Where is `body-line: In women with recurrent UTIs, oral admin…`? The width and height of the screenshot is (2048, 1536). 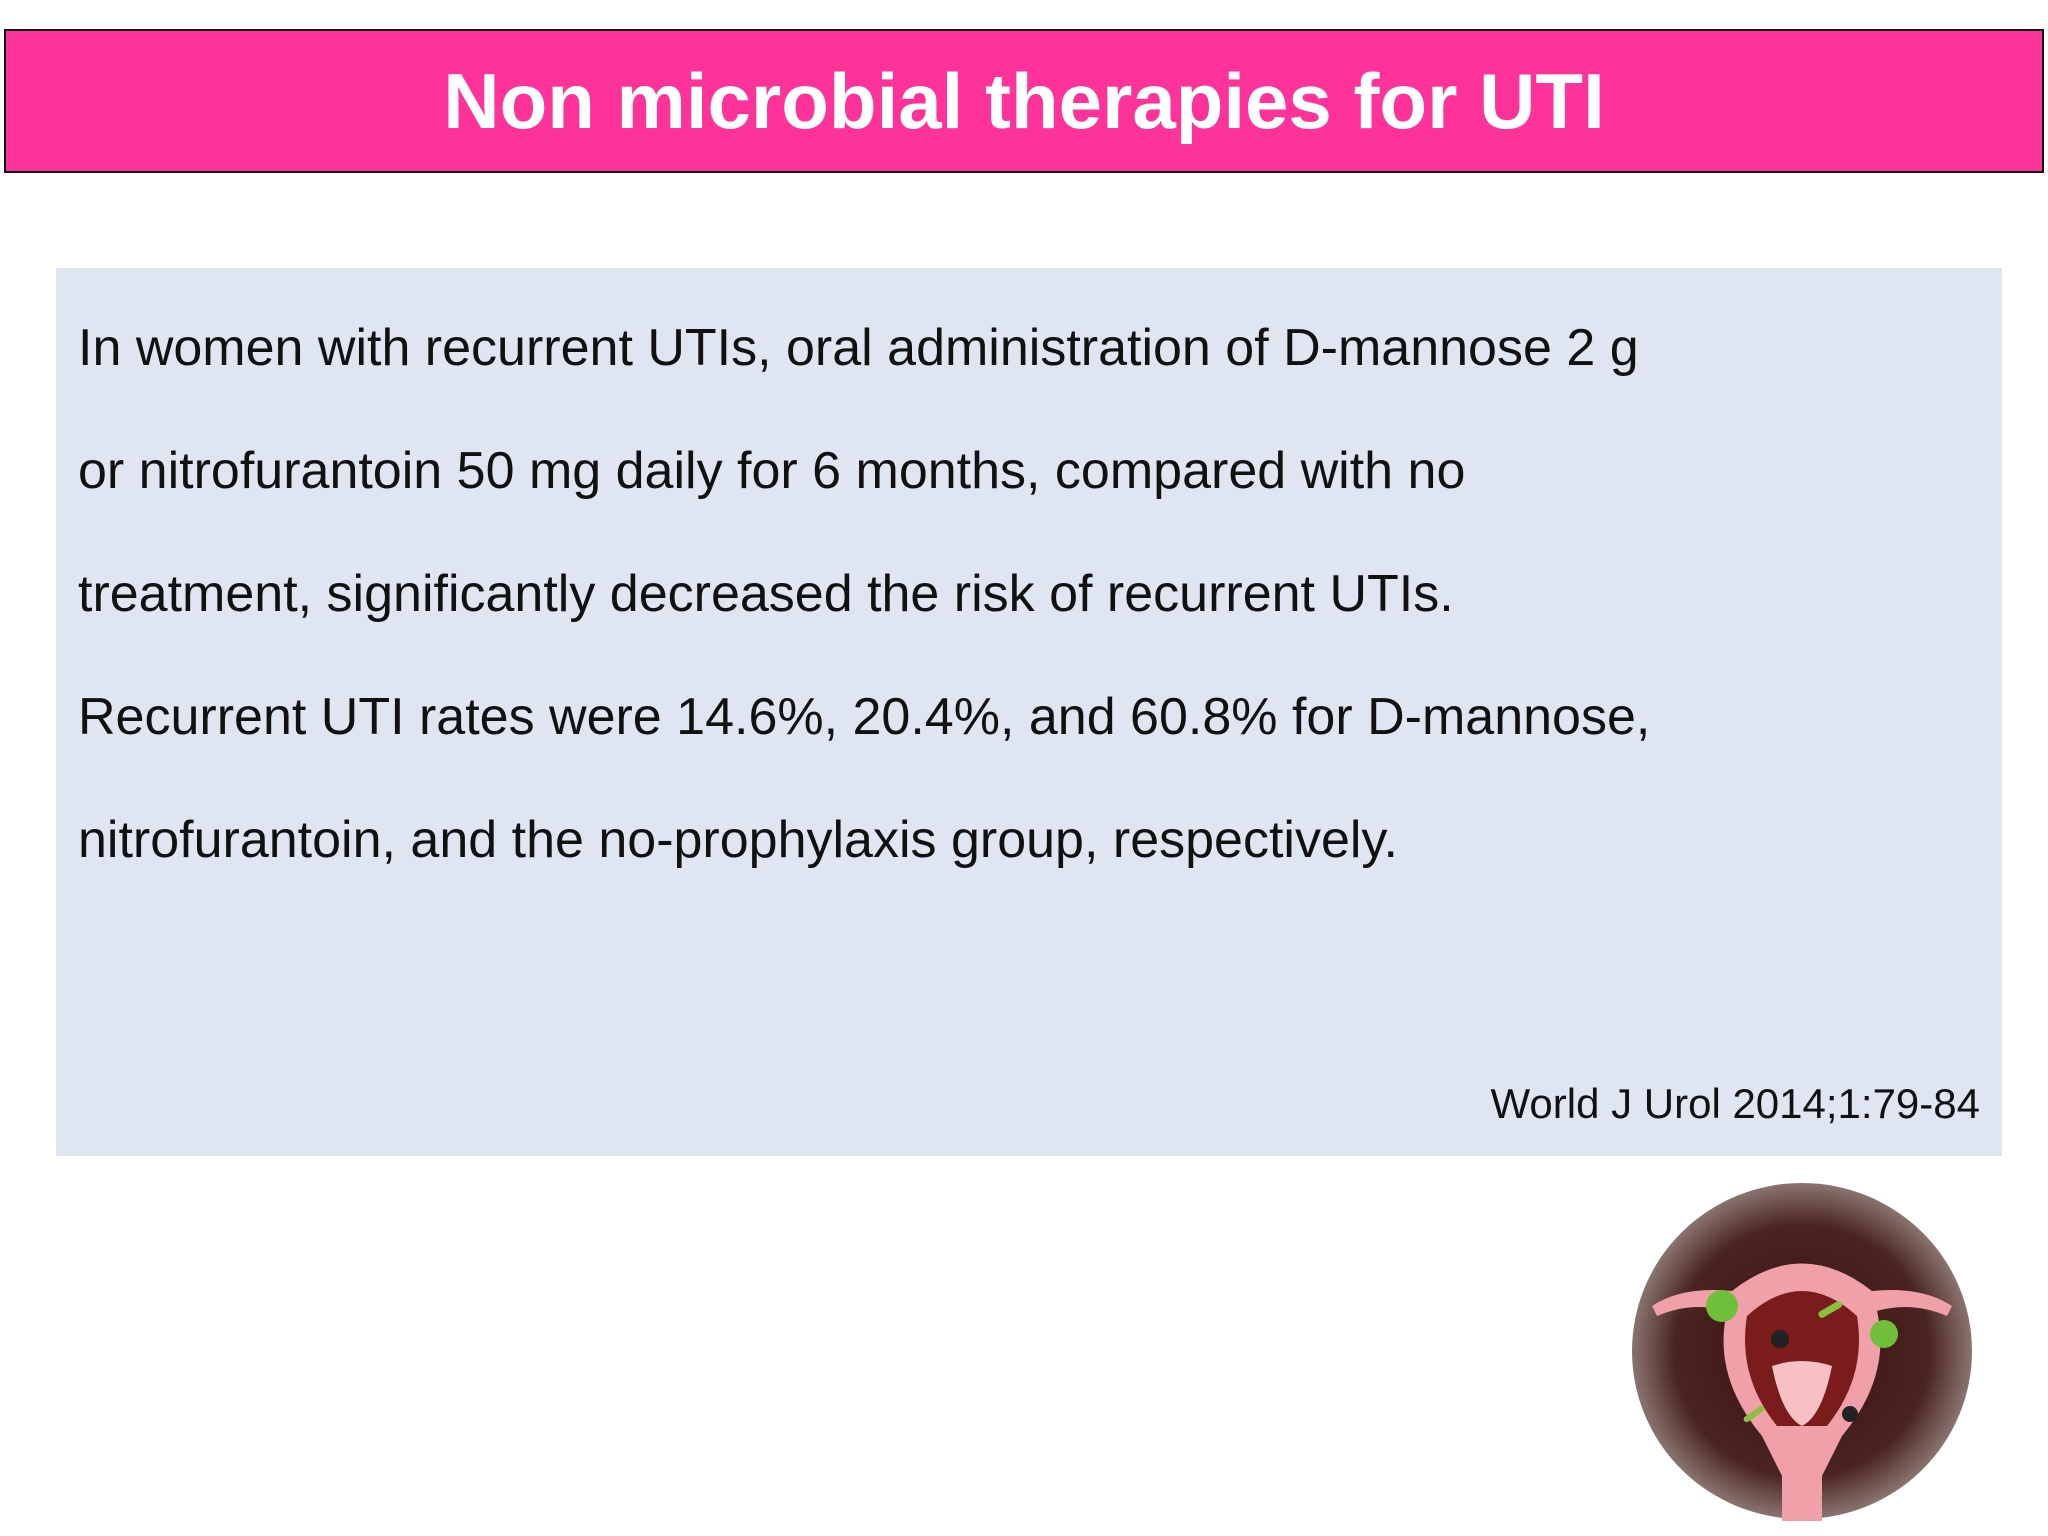
body-line: In women with recurrent UTIs, oral admin… is located at coordinates (858, 348).